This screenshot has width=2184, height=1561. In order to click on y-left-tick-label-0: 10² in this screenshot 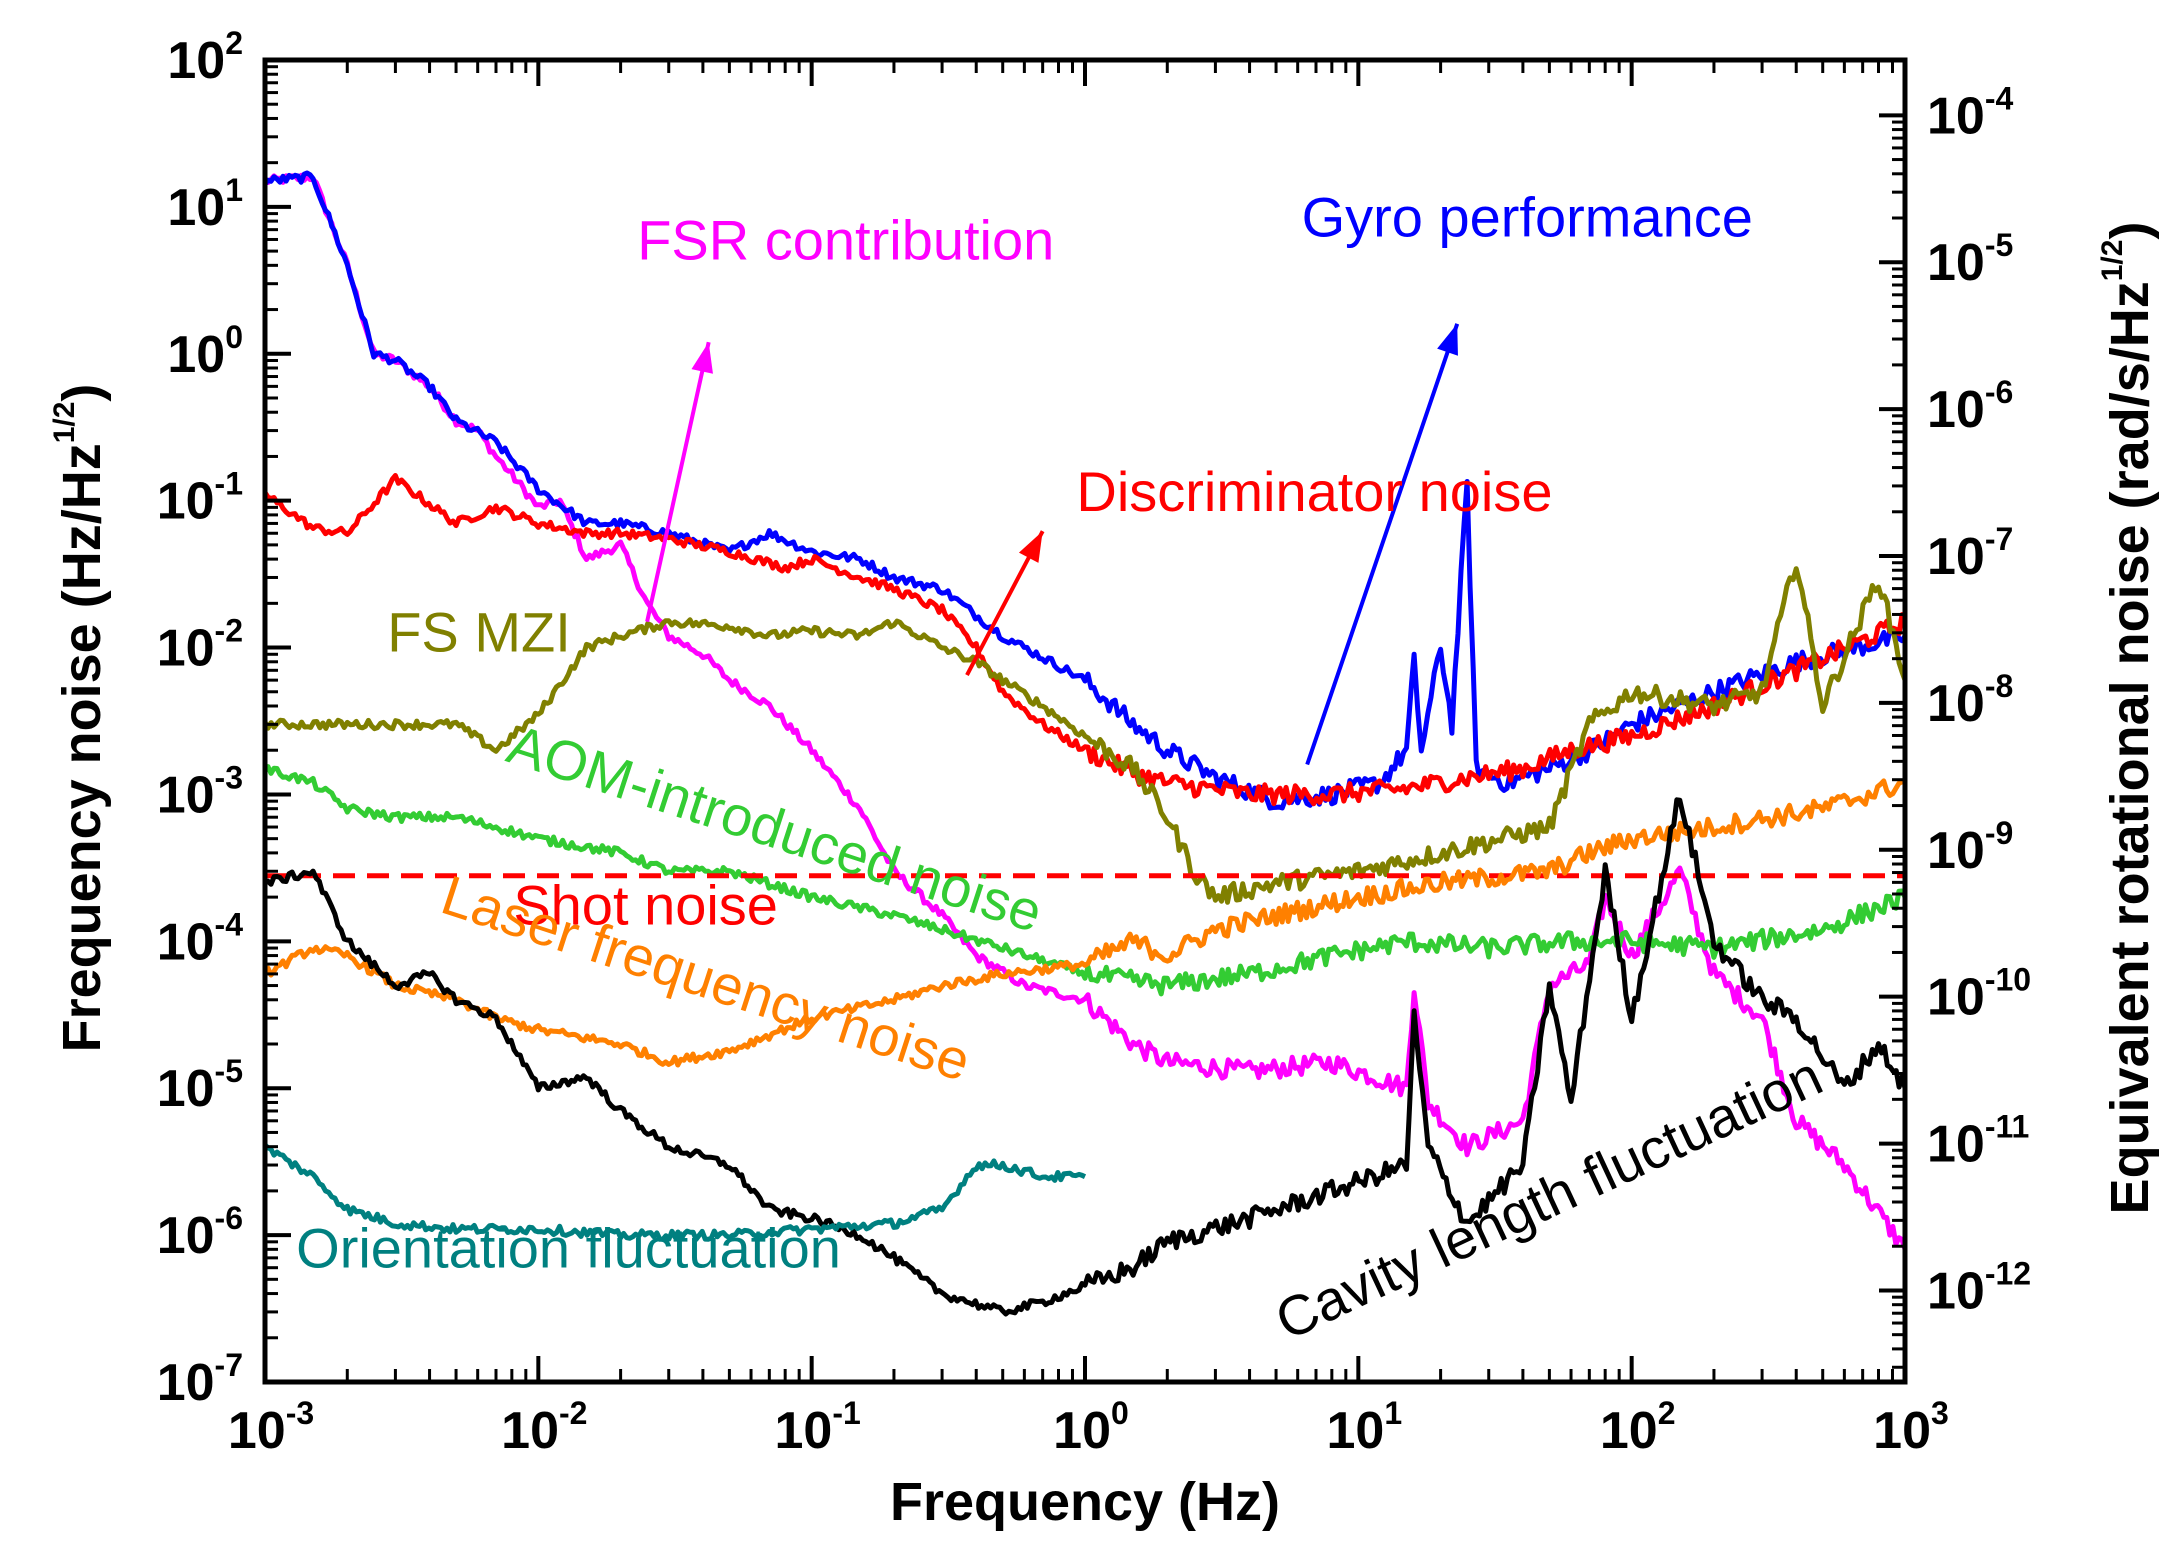, I will do `click(205, 57)`.